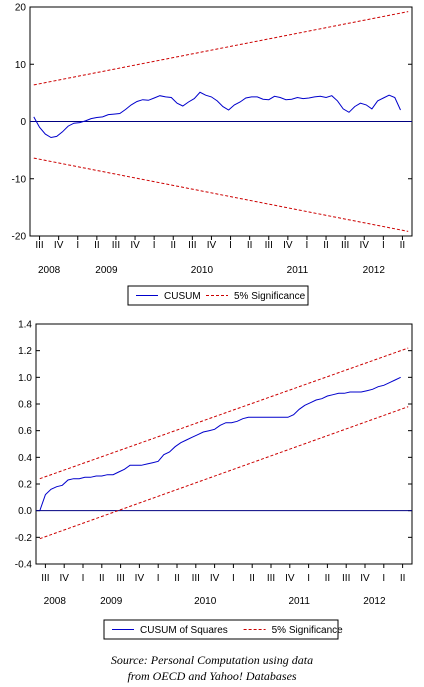 This screenshot has width=424, height=687. What do you see at coordinates (25, 351) in the screenshot?
I see `chart2-y-tick-label: 1.2` at bounding box center [25, 351].